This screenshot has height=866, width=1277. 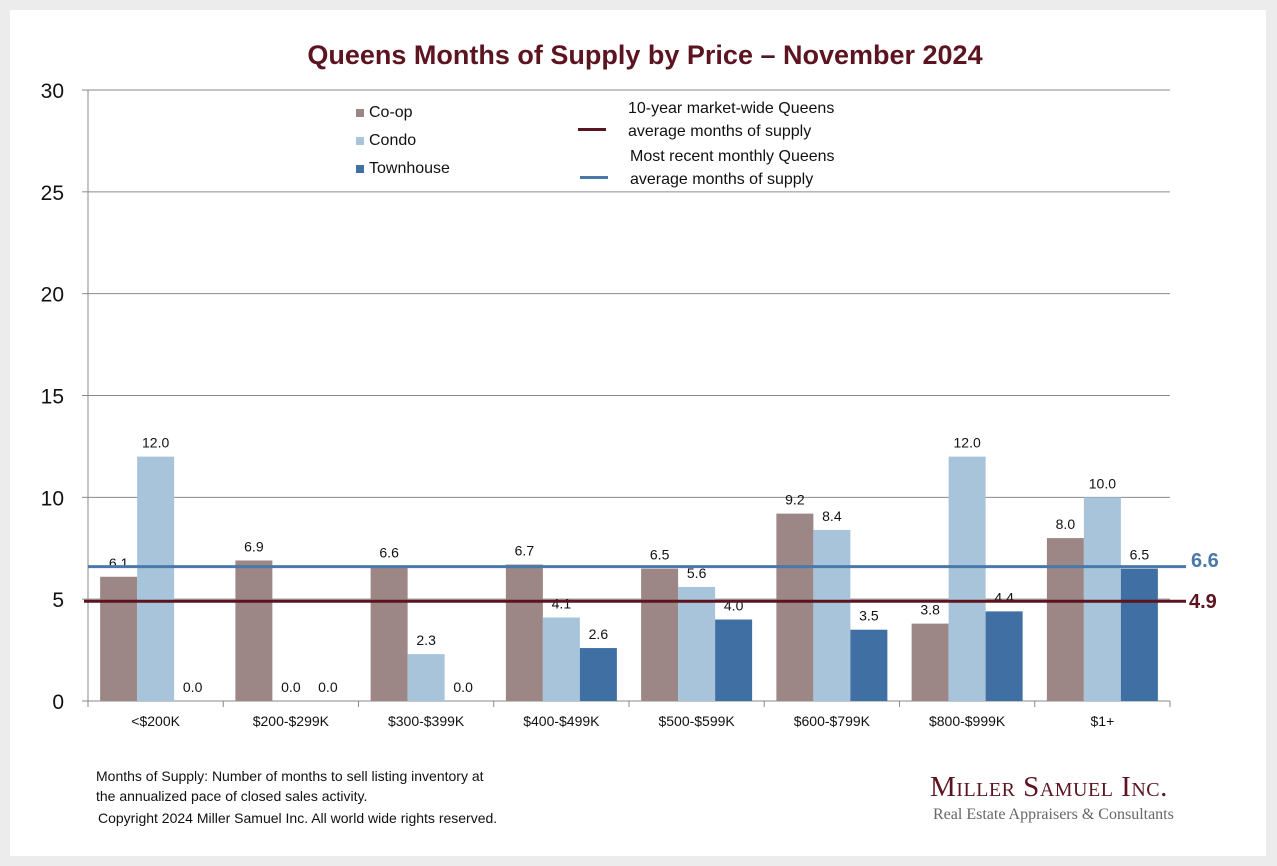 I want to click on legend-label-coop: Co-op, so click(x=391, y=112).